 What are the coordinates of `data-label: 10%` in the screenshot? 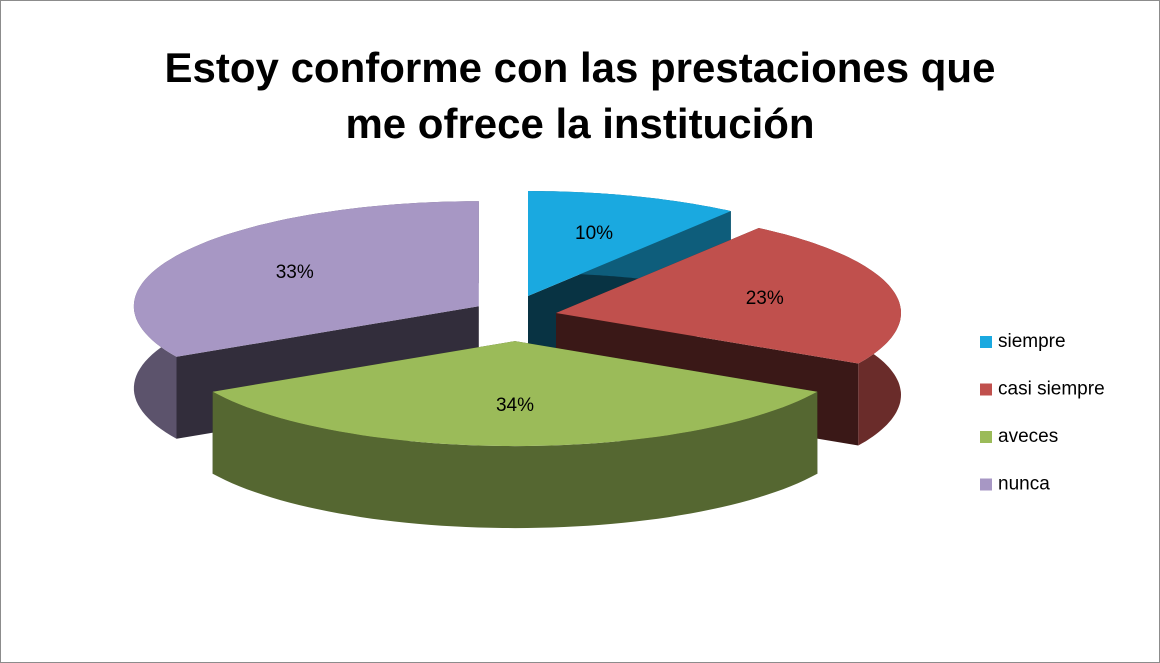 It's located at (594, 233).